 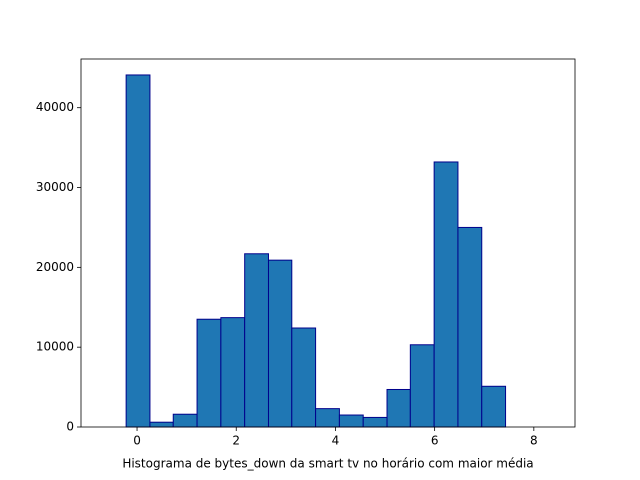 I want to click on y-tick-label: 10000, so click(x=55, y=347).